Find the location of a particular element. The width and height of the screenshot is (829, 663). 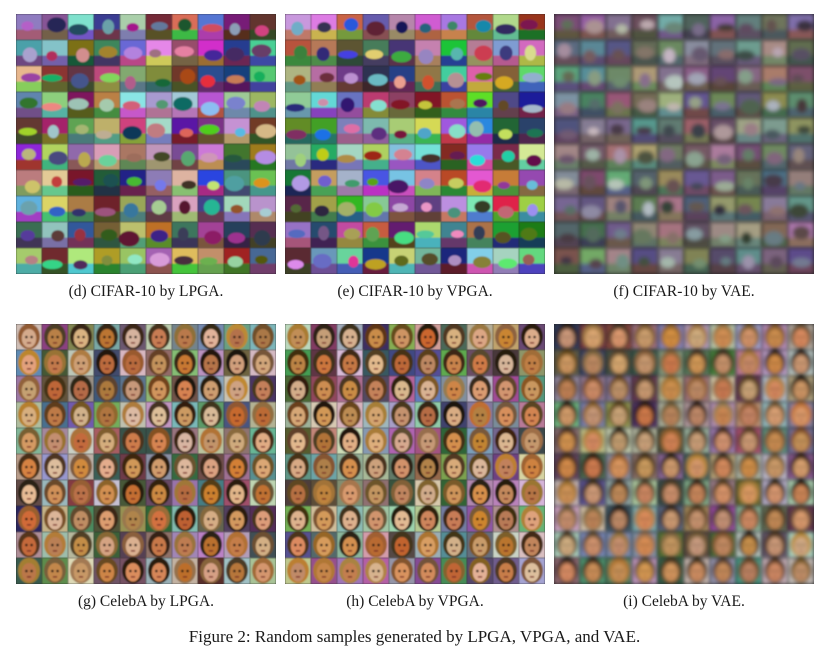

sample-grid-celeba-vpga is located at coordinates (415, 454).